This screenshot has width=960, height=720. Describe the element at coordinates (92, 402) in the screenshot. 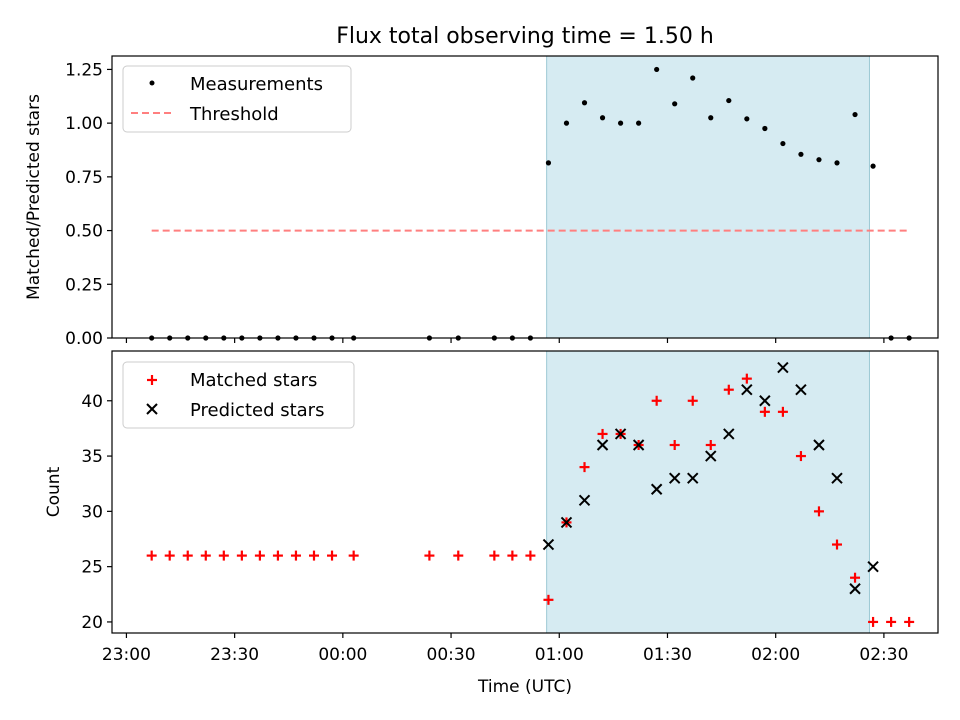

I see `y-tick-label: 40` at that location.